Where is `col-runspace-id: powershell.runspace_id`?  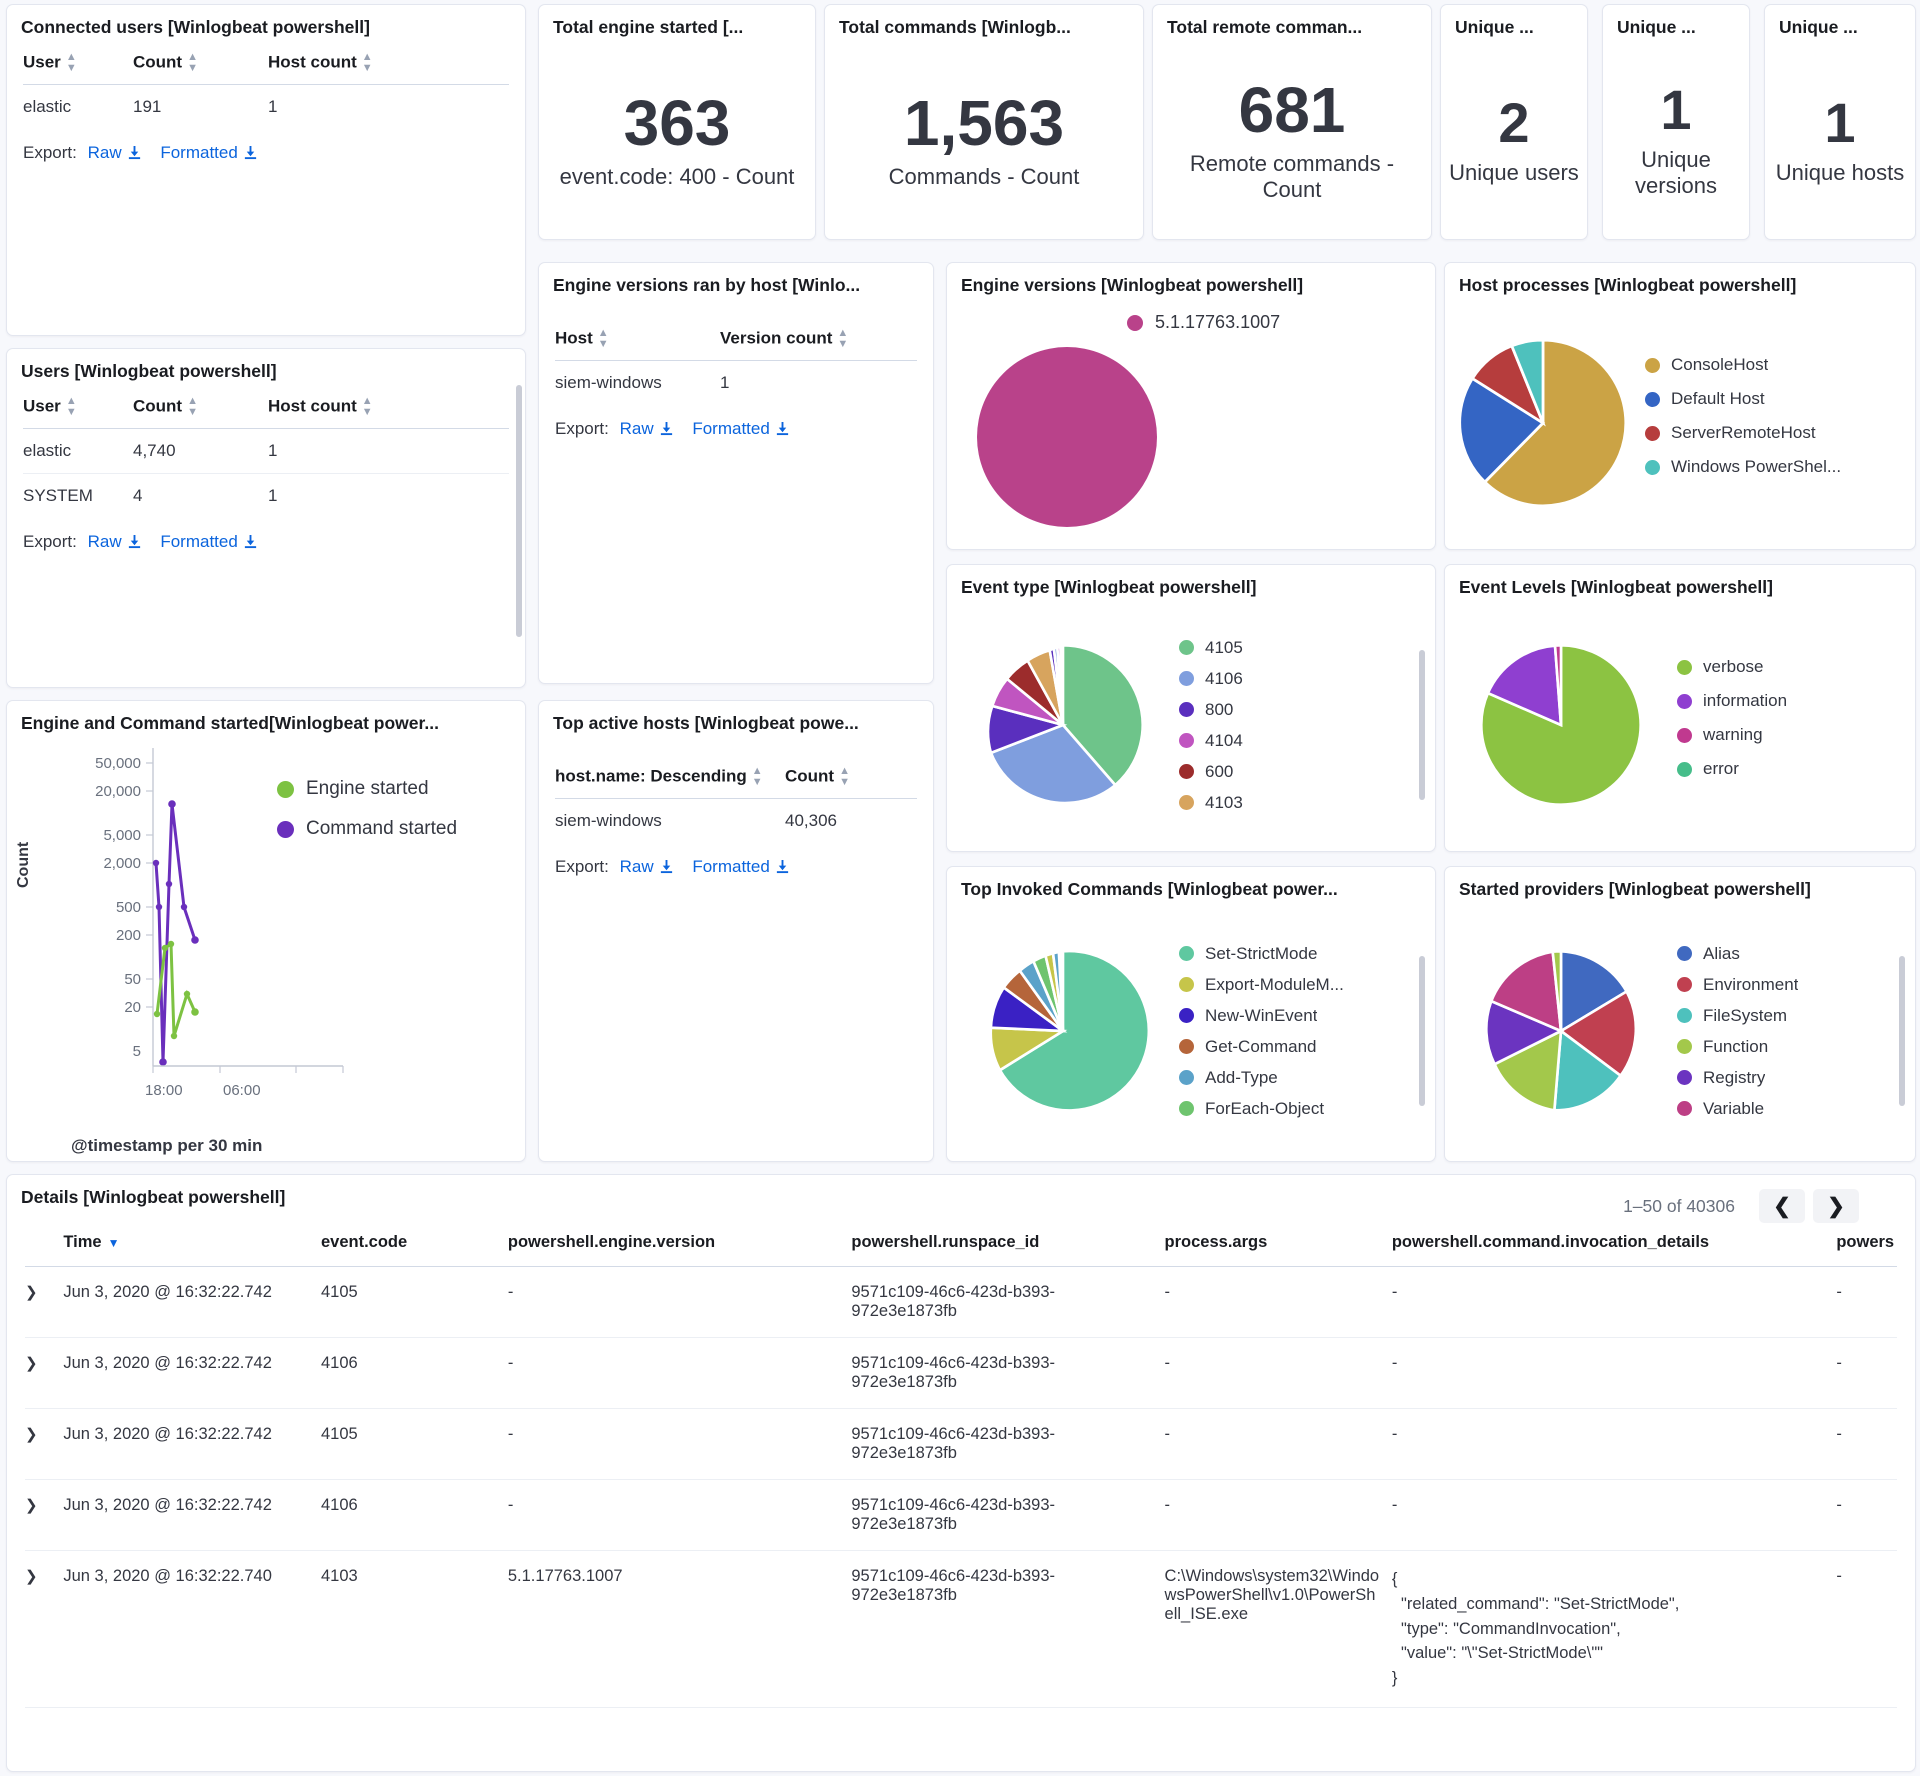
col-runspace-id: powershell.runspace_id is located at coordinates (1008, 1245).